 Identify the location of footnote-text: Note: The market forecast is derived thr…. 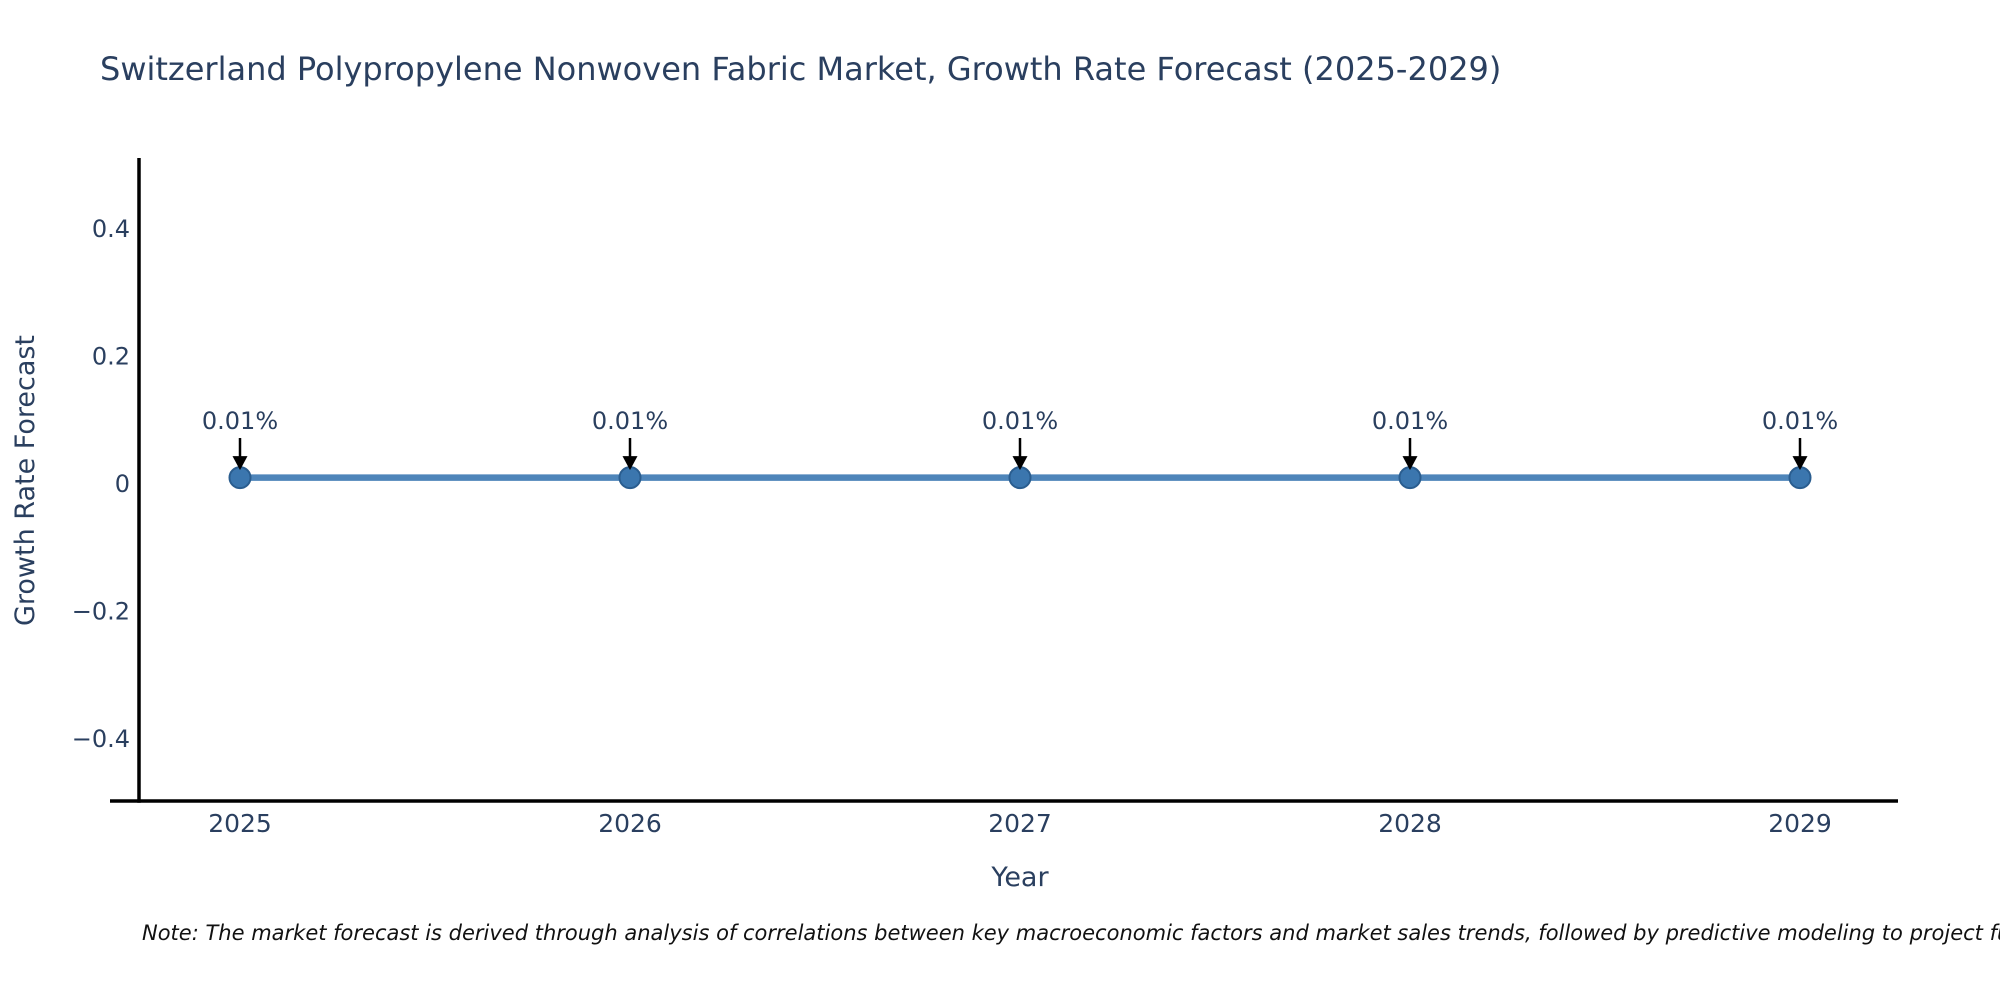
(1071, 933).